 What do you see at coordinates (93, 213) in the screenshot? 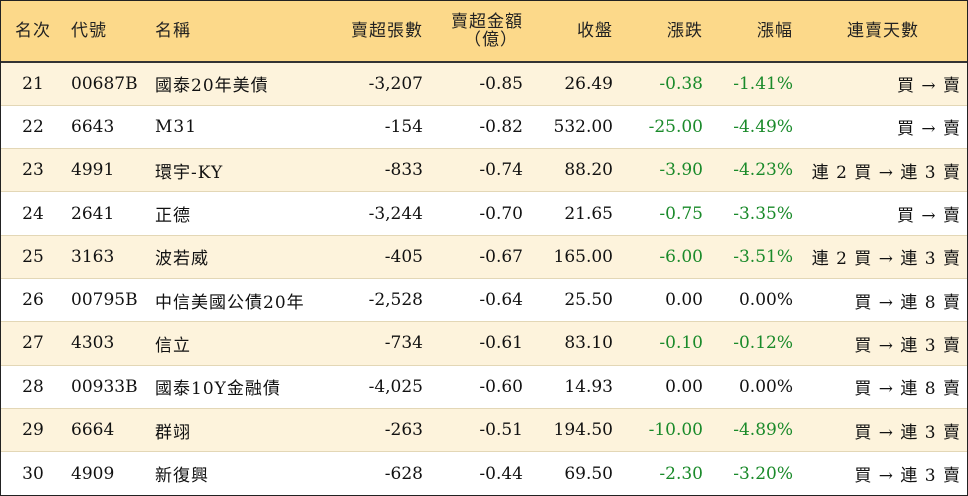
I see `cell-code: 2641` at bounding box center [93, 213].